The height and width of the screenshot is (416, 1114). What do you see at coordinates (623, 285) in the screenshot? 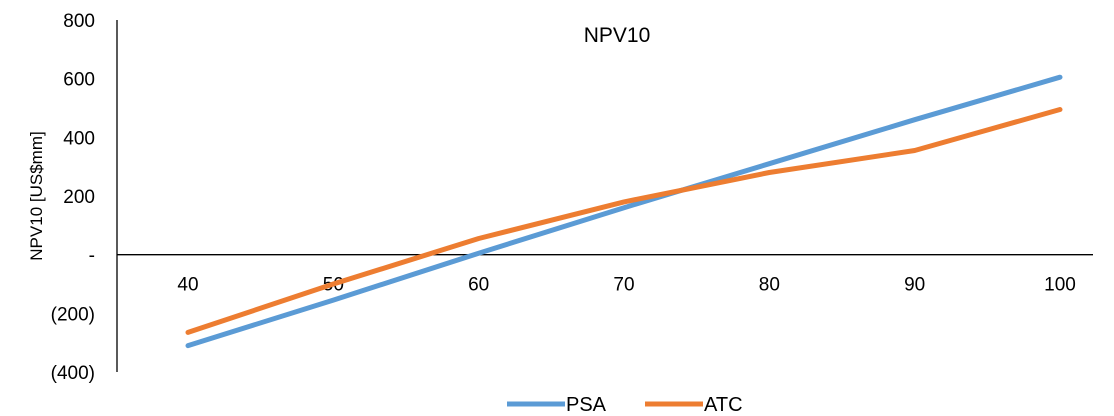
I see `x-tick-label: 70` at bounding box center [623, 285].